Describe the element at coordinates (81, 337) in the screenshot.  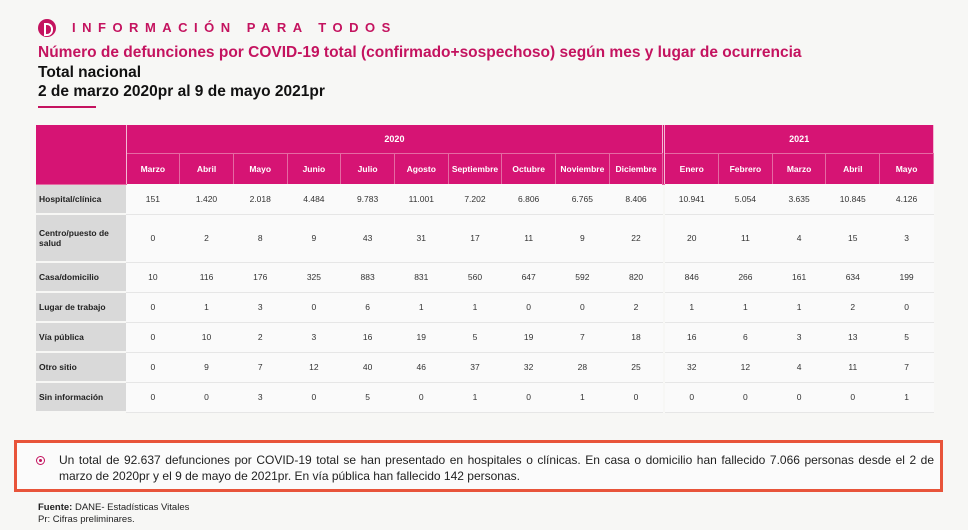
I see `row-label: Vía pública` at that location.